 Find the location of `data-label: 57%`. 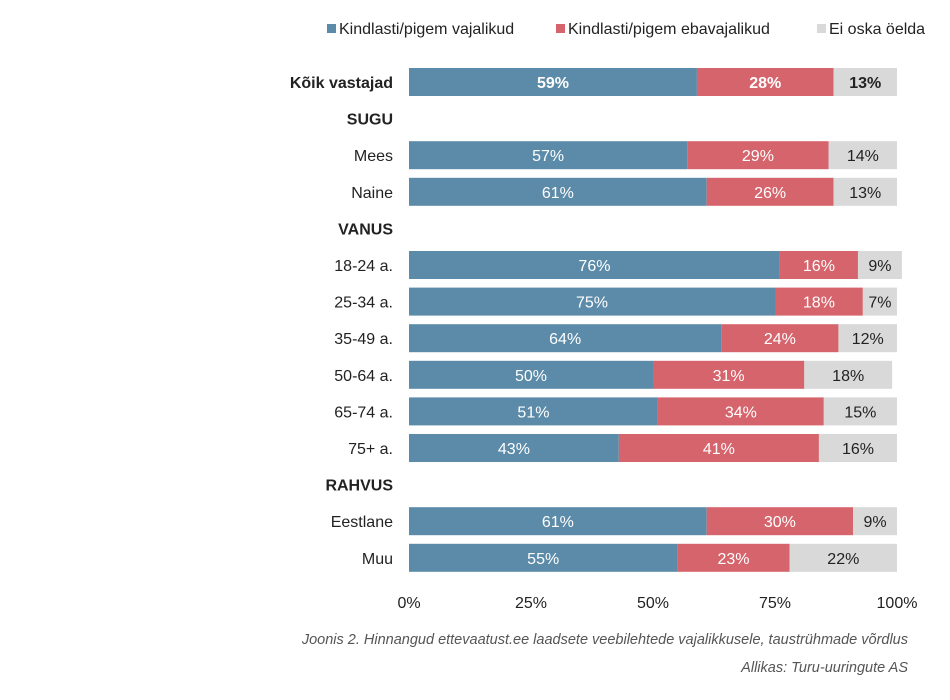

data-label: 57% is located at coordinates (548, 156).